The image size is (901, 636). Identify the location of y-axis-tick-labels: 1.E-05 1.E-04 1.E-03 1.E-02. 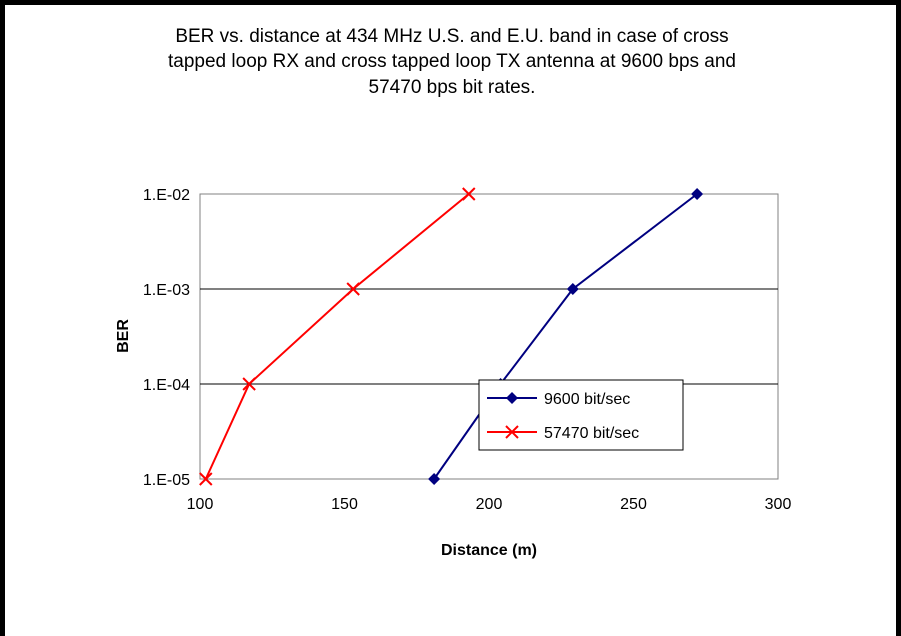
(166, 338).